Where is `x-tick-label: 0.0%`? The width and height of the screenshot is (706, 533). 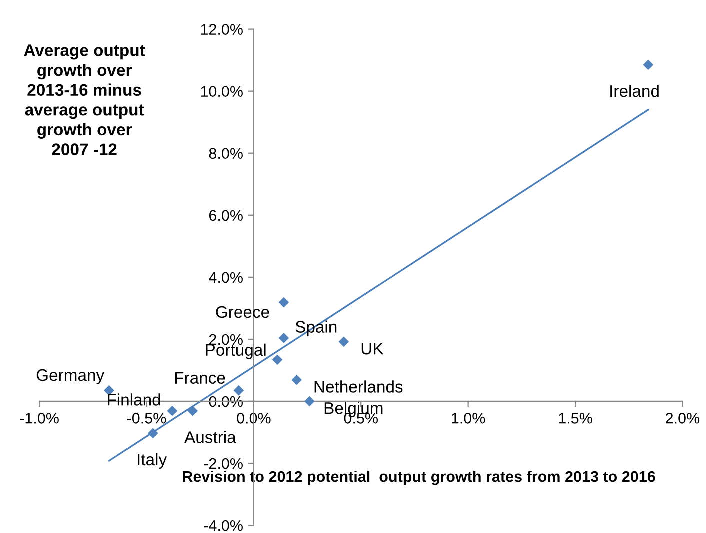
x-tick-label: 0.0% is located at coordinates (254, 418).